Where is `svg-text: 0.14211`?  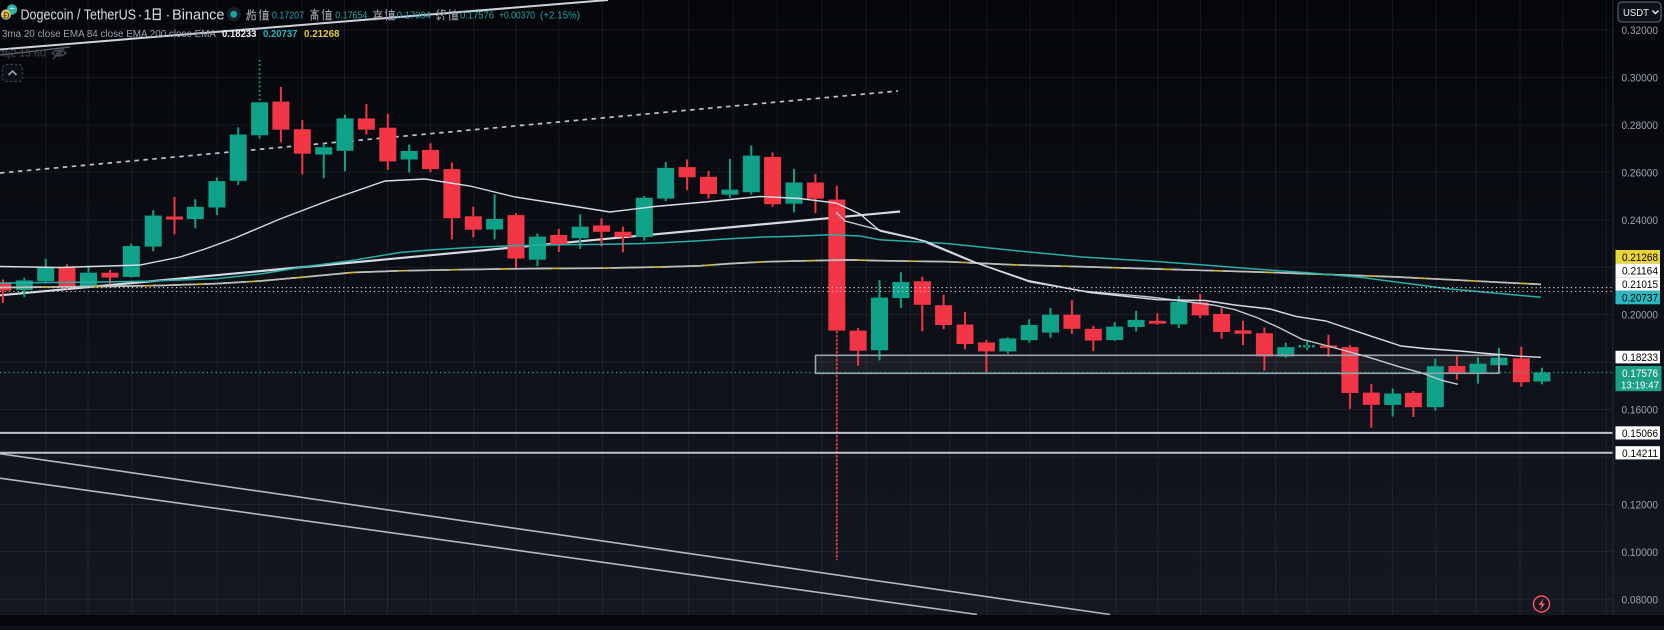
svg-text: 0.14211 is located at coordinates (1640, 454).